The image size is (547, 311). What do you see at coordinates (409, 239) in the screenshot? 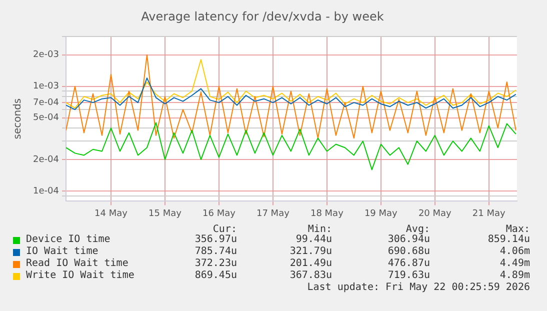
I see `text: 306.94u` at bounding box center [409, 239].